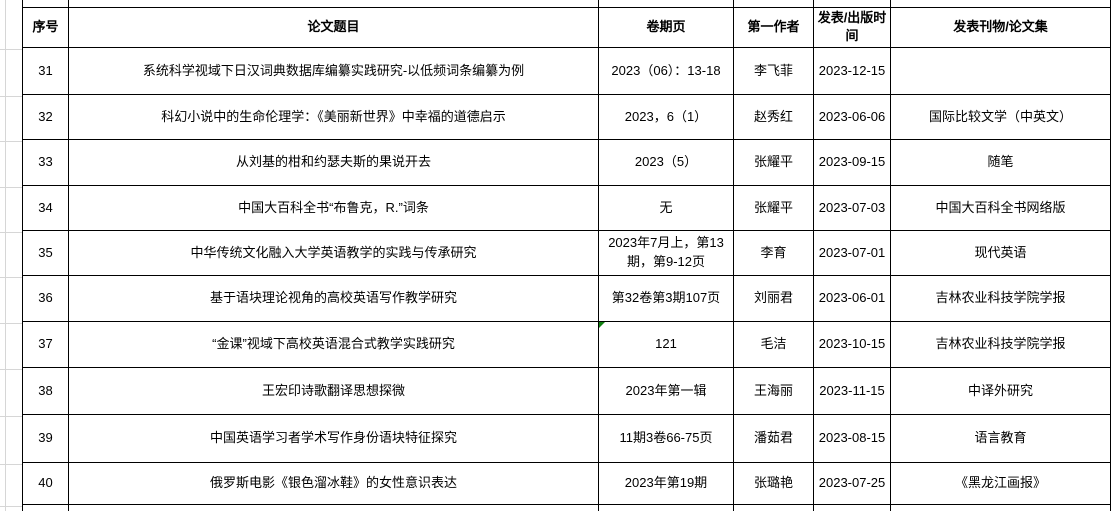  What do you see at coordinates (333, 484) in the screenshot?
I see `cell-paper-title: 俄罗斯电影《银色溜冰鞋》的女性意识表达` at bounding box center [333, 484].